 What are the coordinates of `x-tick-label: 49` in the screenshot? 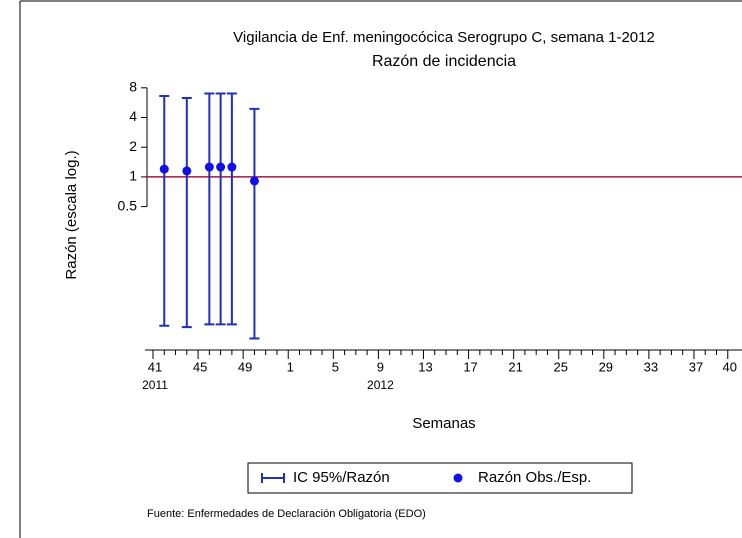 It's located at (245, 366).